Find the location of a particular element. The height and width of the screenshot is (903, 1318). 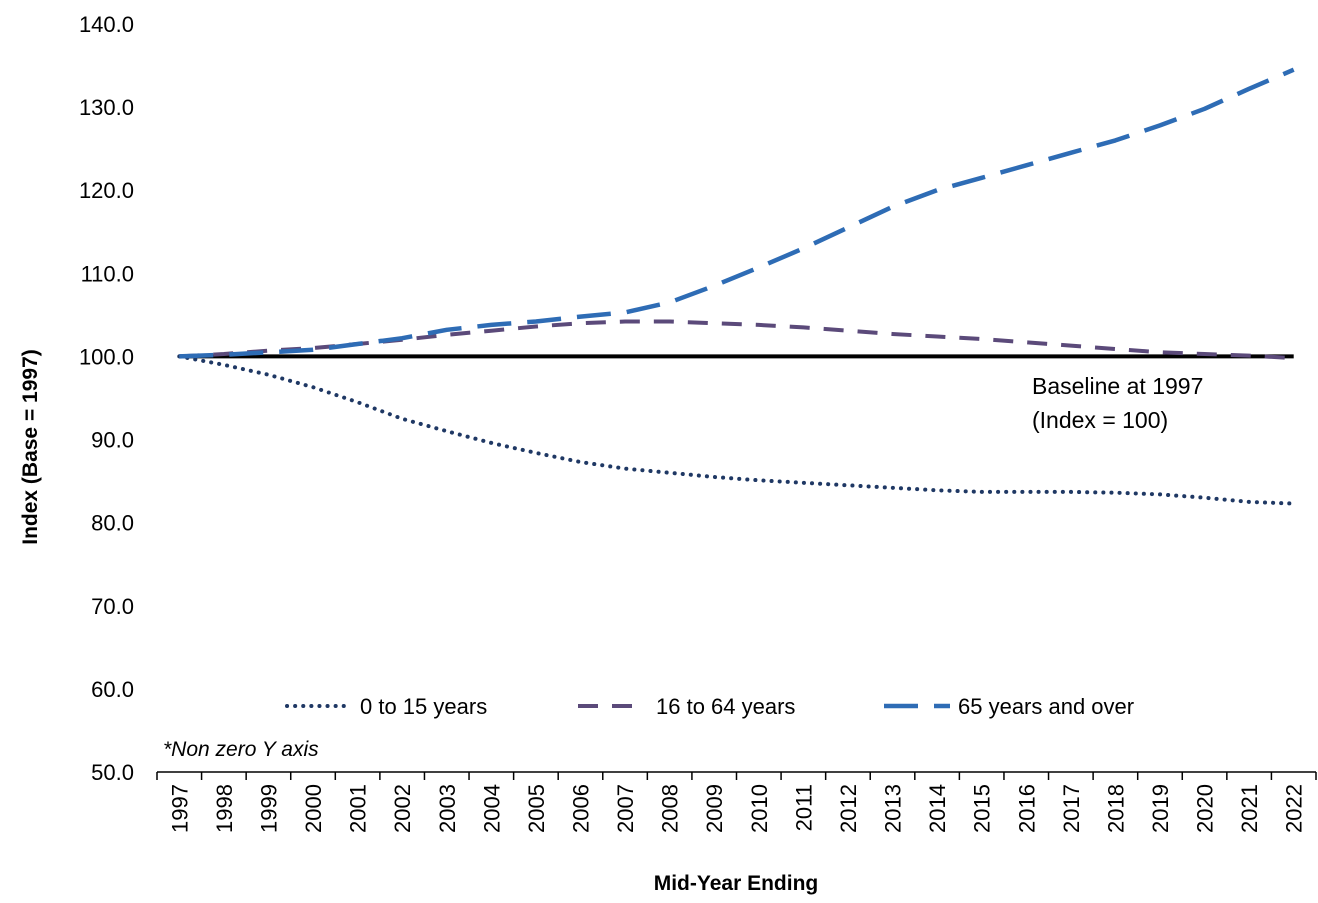

legend-label: 65 years and over is located at coordinates (1046, 706).